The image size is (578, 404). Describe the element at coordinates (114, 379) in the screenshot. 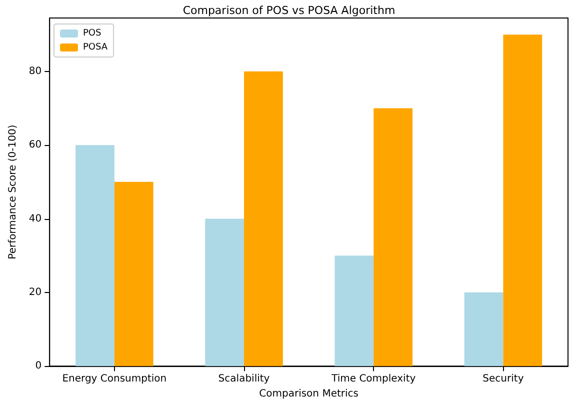

I see `x-tick-label: Energy Consumption` at that location.